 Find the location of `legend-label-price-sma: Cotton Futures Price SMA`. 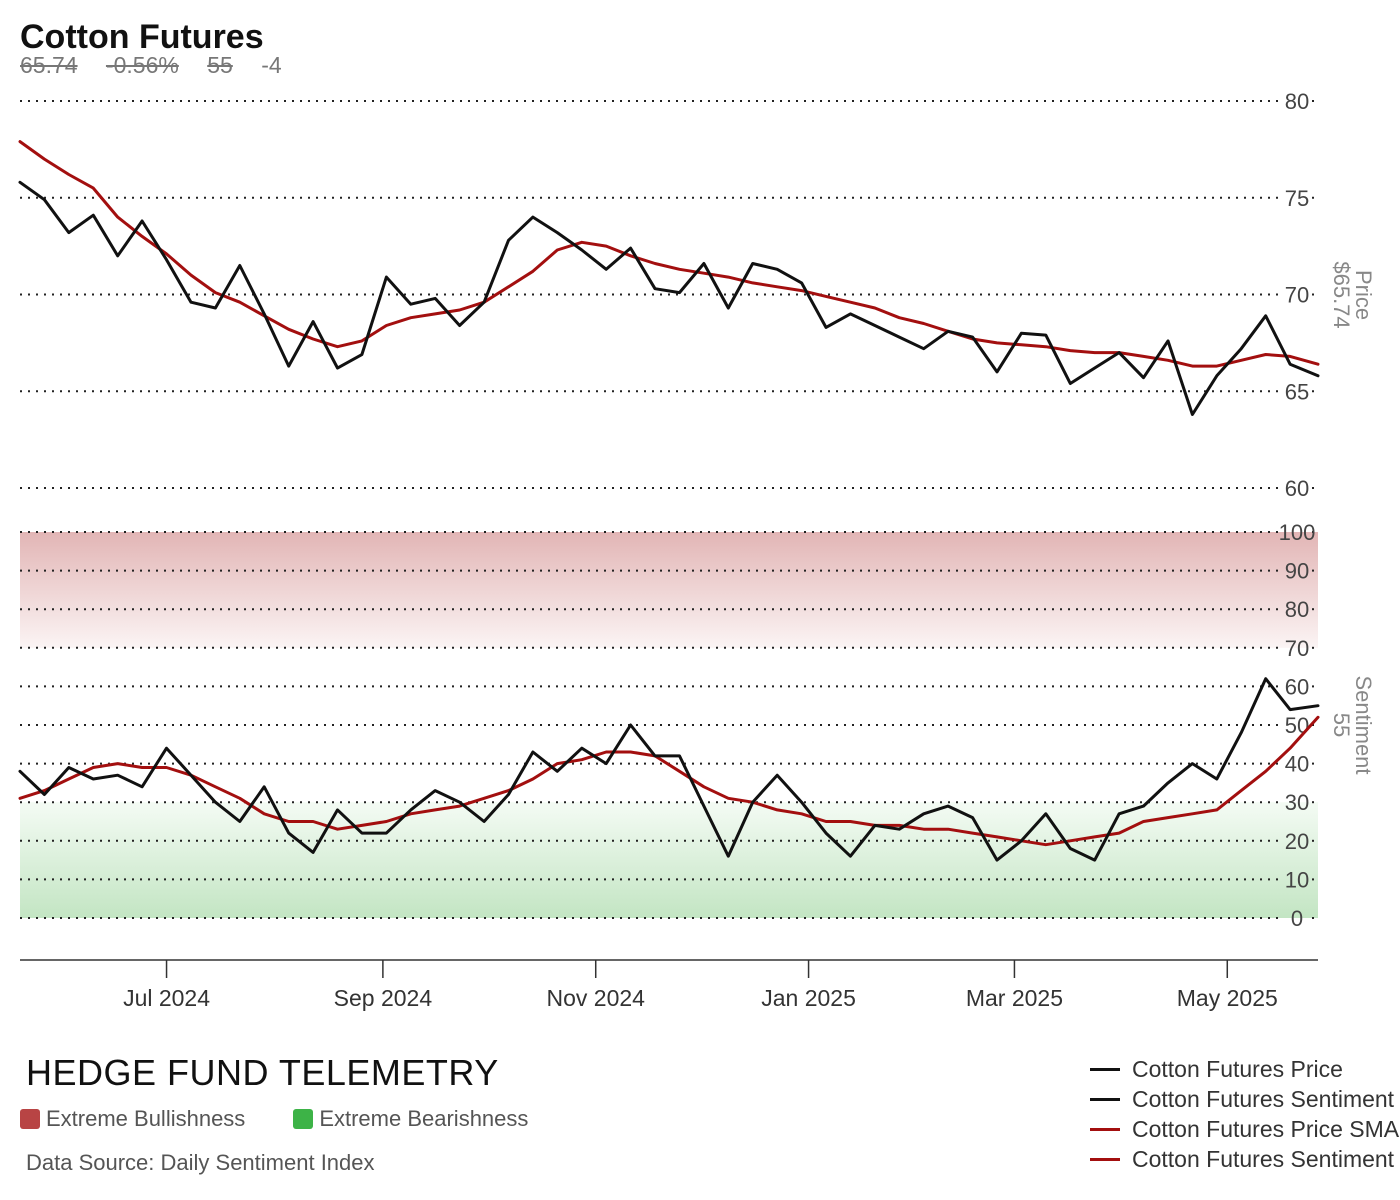

legend-label-price-sma: Cotton Futures Price SMA is located at coordinates (1266, 1128).